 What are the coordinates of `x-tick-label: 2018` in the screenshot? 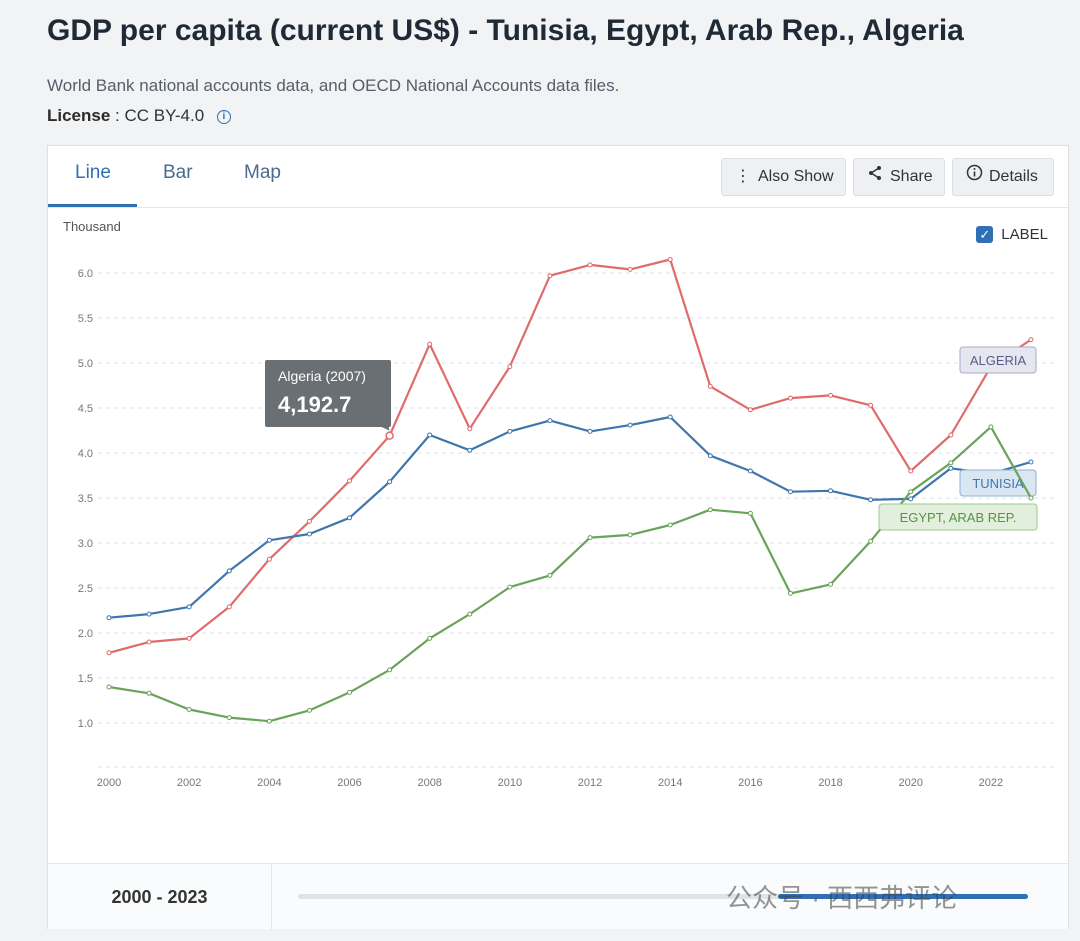 It's located at (830, 783).